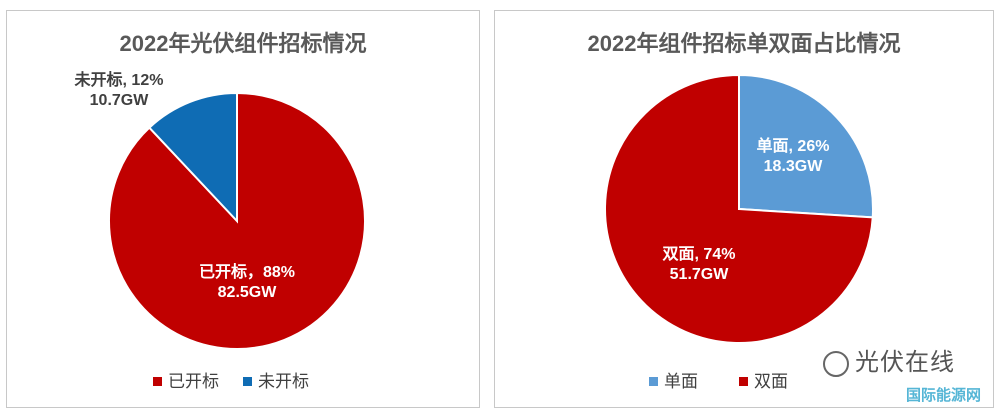 The height and width of the screenshot is (418, 1000). What do you see at coordinates (283, 381) in the screenshot?
I see `legend-label: 未开标` at bounding box center [283, 381].